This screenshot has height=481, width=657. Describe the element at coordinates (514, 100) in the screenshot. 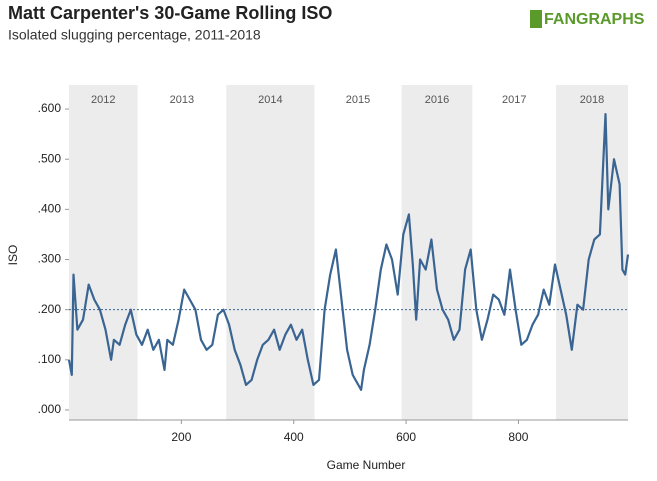

I see `season-label: 2017` at that location.